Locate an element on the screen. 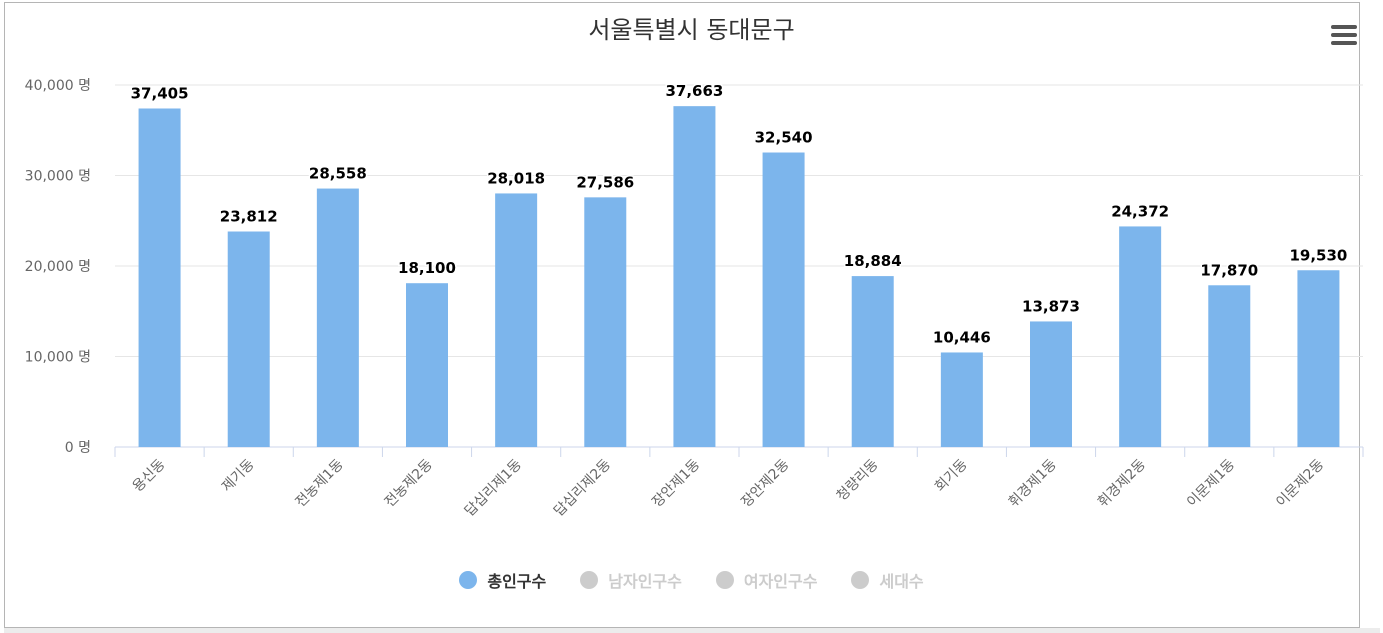 This screenshot has height=633, width=1383. x-tick-label: 제기동 is located at coordinates (238, 475).